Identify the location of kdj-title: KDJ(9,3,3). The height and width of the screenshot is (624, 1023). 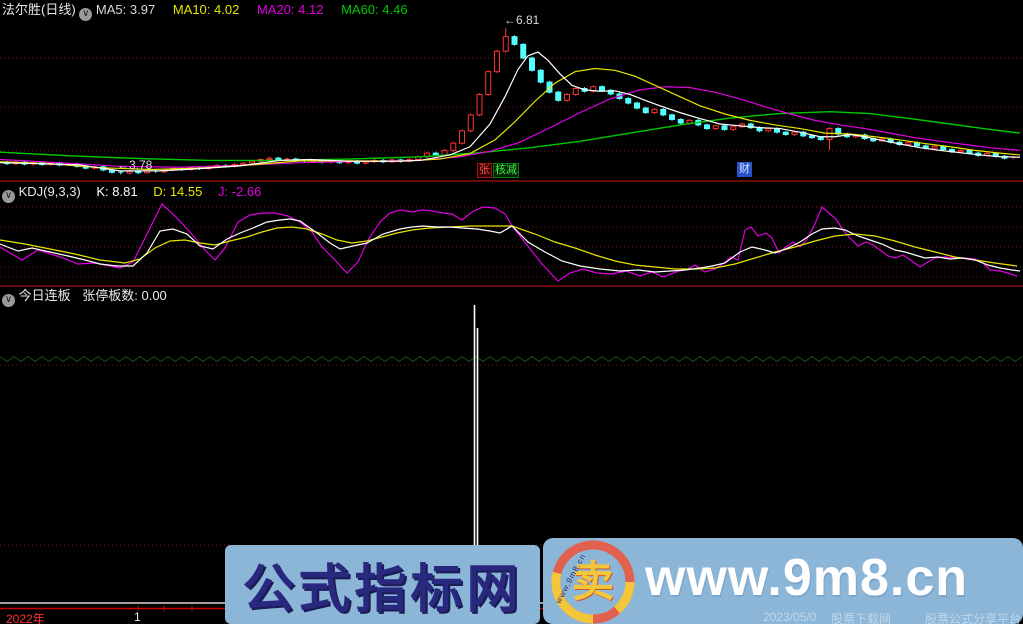
(49, 191).